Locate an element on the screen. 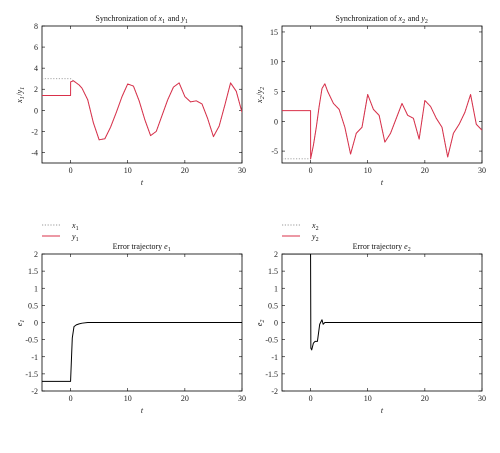 This screenshot has height=453, width=500. y-tick-label: 6 is located at coordinates (36, 47).